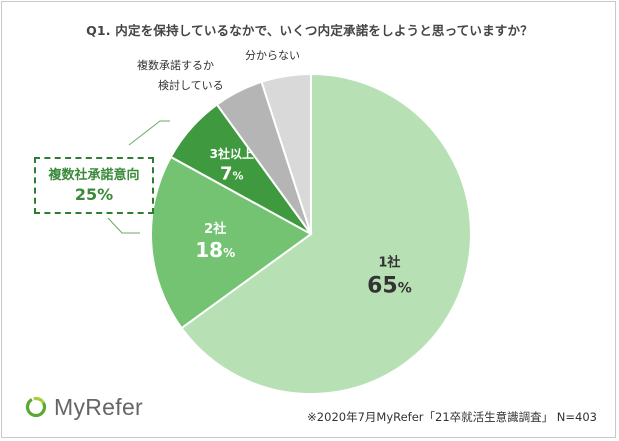 The width and height of the screenshot is (619, 441). Describe the element at coordinates (272, 55) in the screenshot. I see `label-unknown: 分からない` at that location.